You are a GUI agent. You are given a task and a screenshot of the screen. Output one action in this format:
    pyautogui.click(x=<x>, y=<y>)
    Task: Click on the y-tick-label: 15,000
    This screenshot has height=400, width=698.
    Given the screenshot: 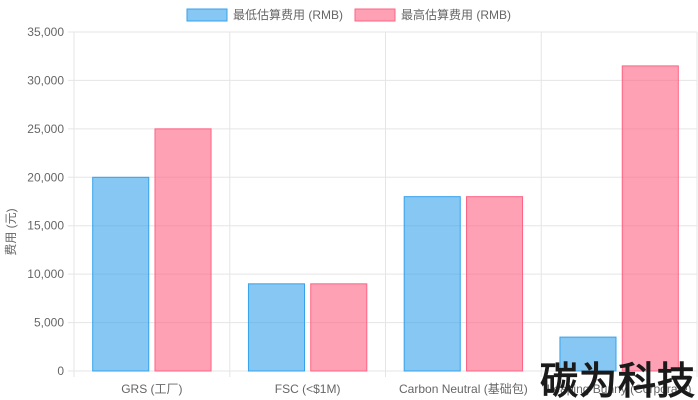 What is the action you would take?
    pyautogui.click(x=45, y=226)
    